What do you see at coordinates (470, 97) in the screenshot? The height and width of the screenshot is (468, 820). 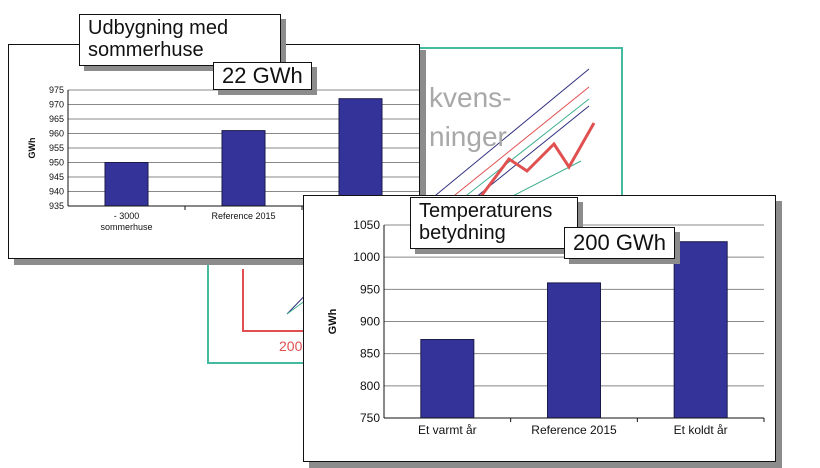 I see `background-title-line1: kvens-` at bounding box center [470, 97].